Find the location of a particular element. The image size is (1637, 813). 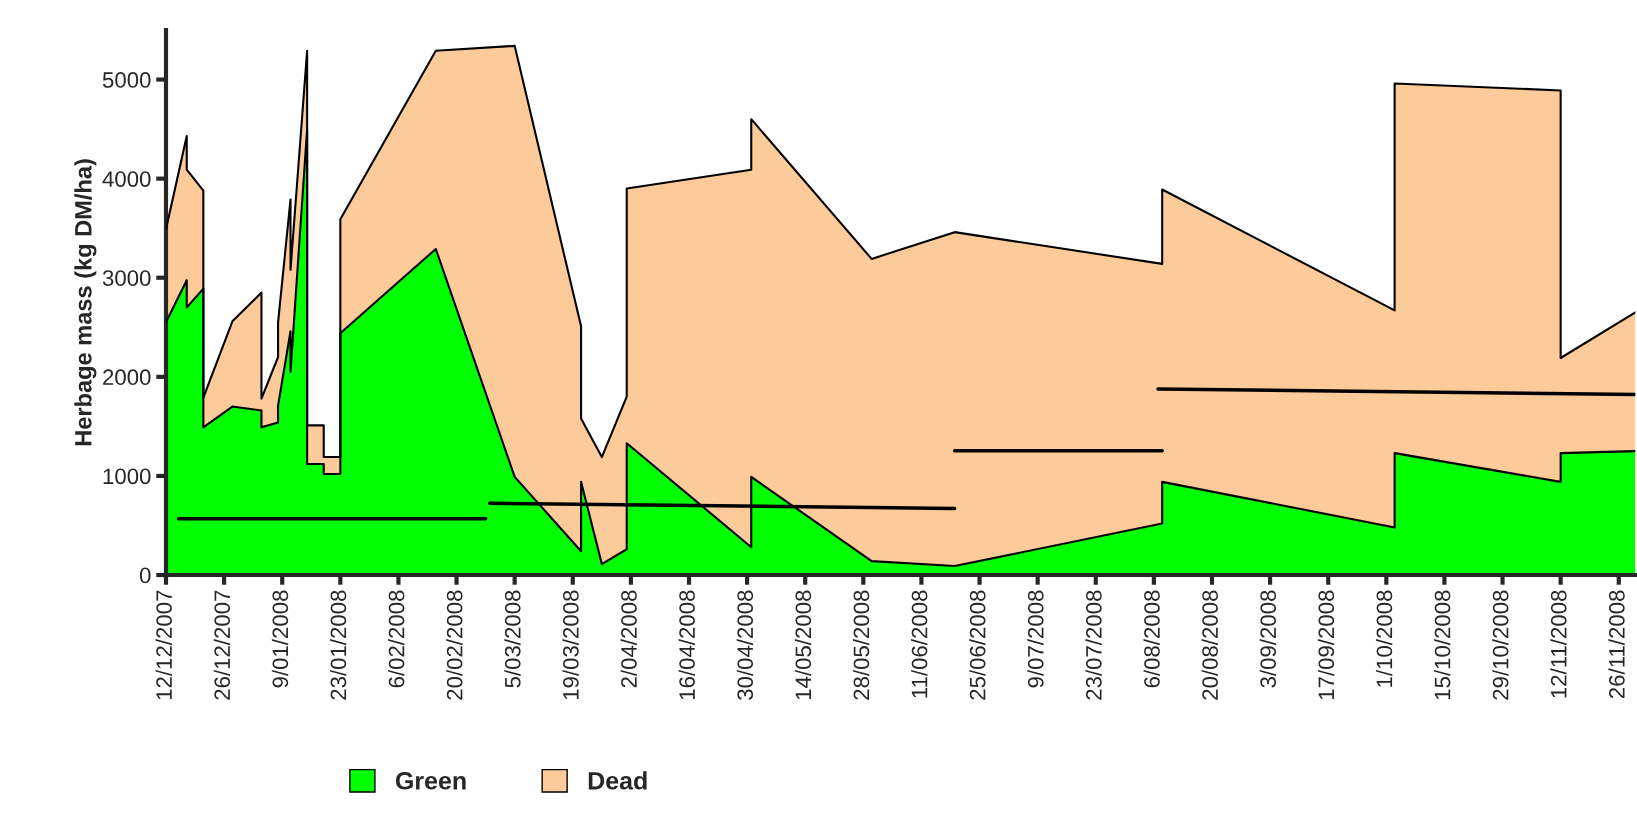

x-tick-label: 26/12/2007 is located at coordinates (222, 645).